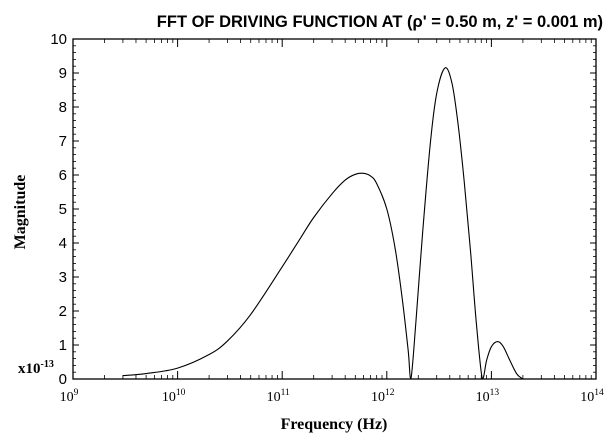 This screenshot has height=443, width=614. What do you see at coordinates (63, 141) in the screenshot?
I see `y-tick-label: 7` at bounding box center [63, 141].